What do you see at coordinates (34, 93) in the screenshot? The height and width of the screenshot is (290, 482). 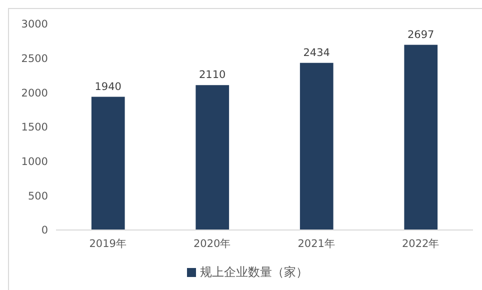 I see `y-tick-label: 2000` at bounding box center [34, 93].